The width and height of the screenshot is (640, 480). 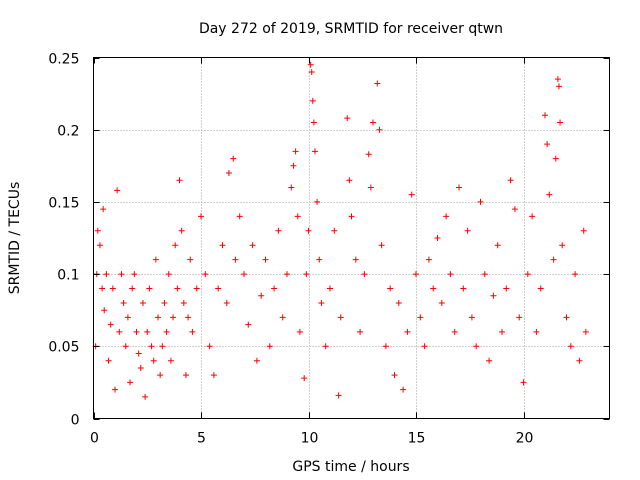 I want to click on y-tick-label: 0.15, so click(x=63, y=204).